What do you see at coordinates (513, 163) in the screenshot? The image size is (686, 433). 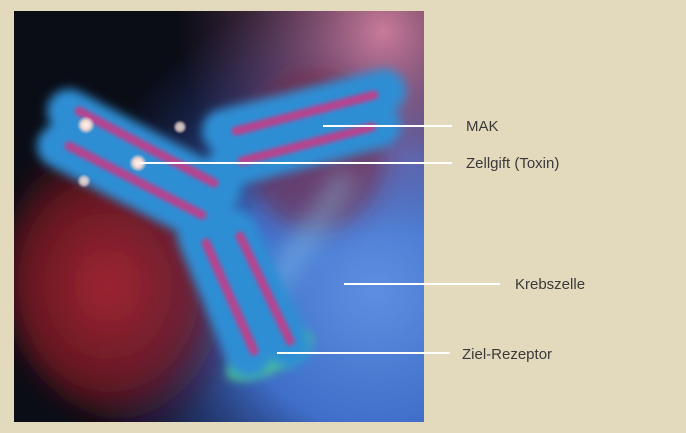 I see `label-toxin: Zellgift (Toxin)` at bounding box center [513, 163].